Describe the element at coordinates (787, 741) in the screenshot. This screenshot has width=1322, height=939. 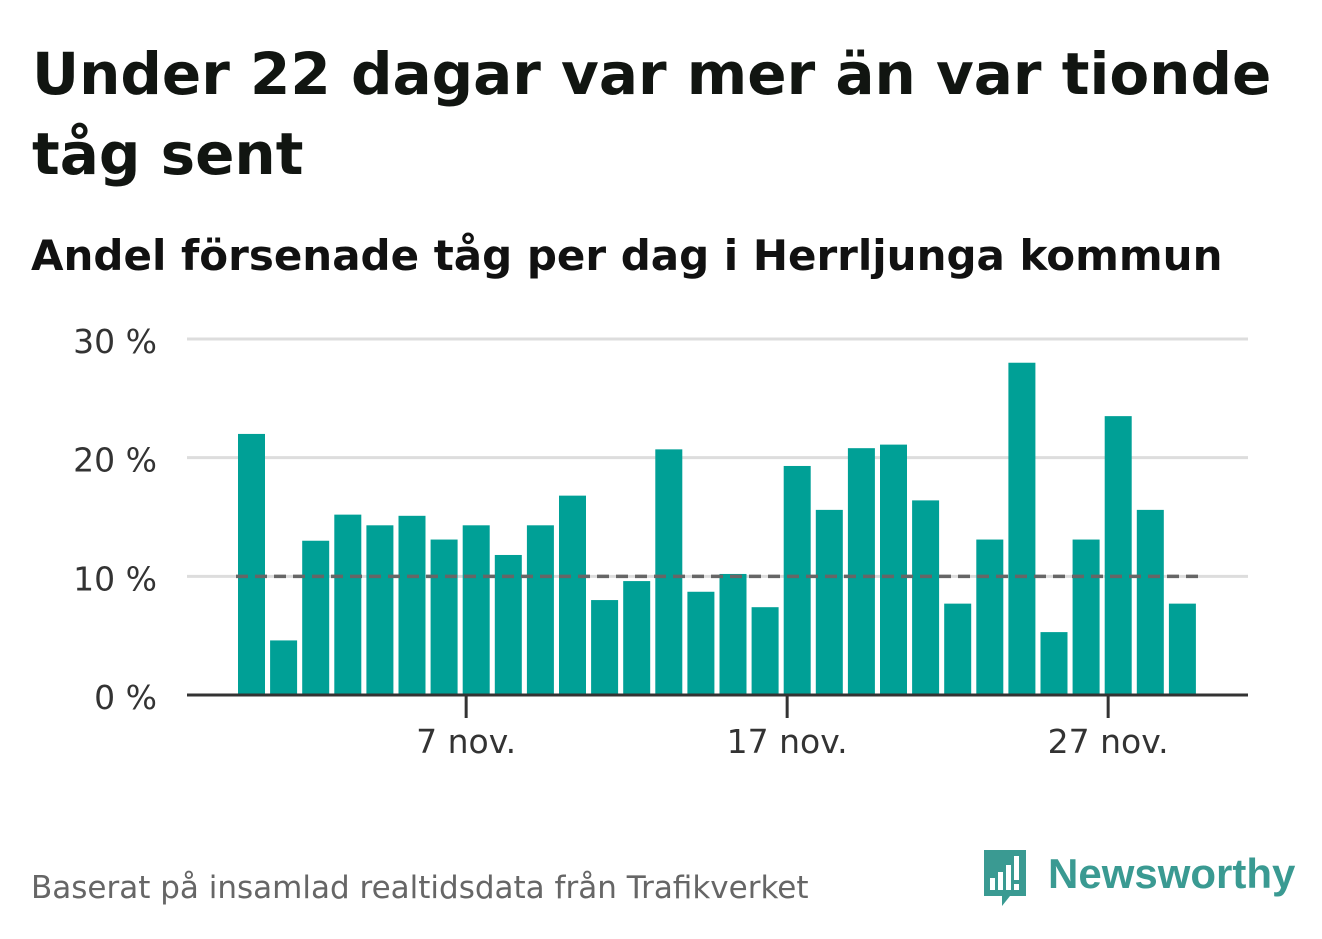
I see `x-tick-label: 17 nov.` at that location.